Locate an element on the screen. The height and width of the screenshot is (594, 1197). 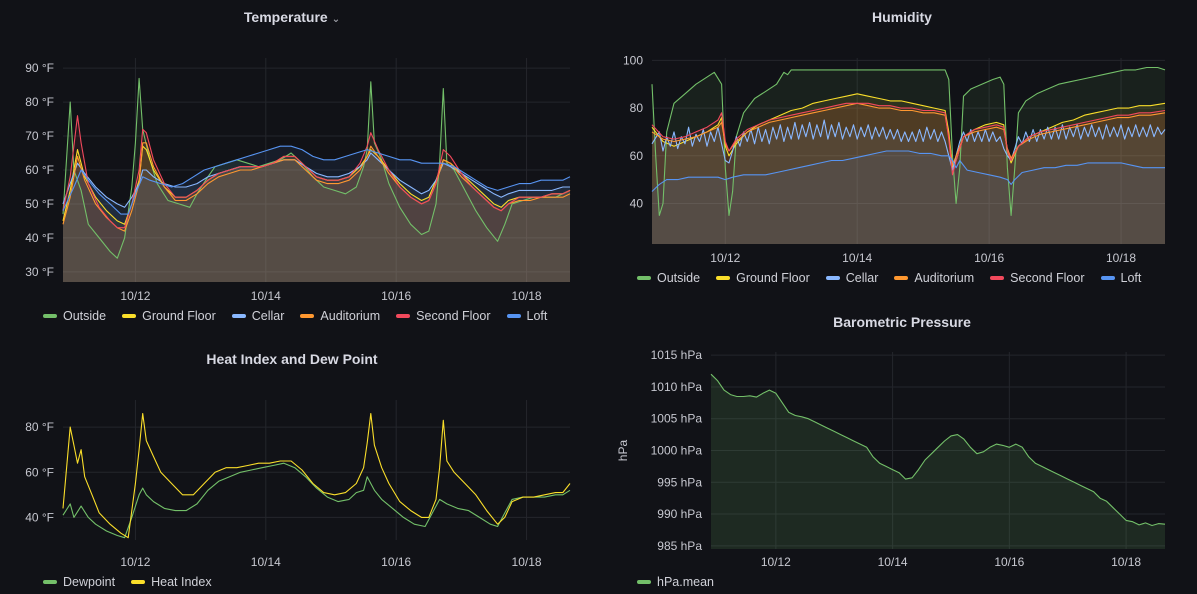
y-tick-label: 80 is located at coordinates (637, 108).